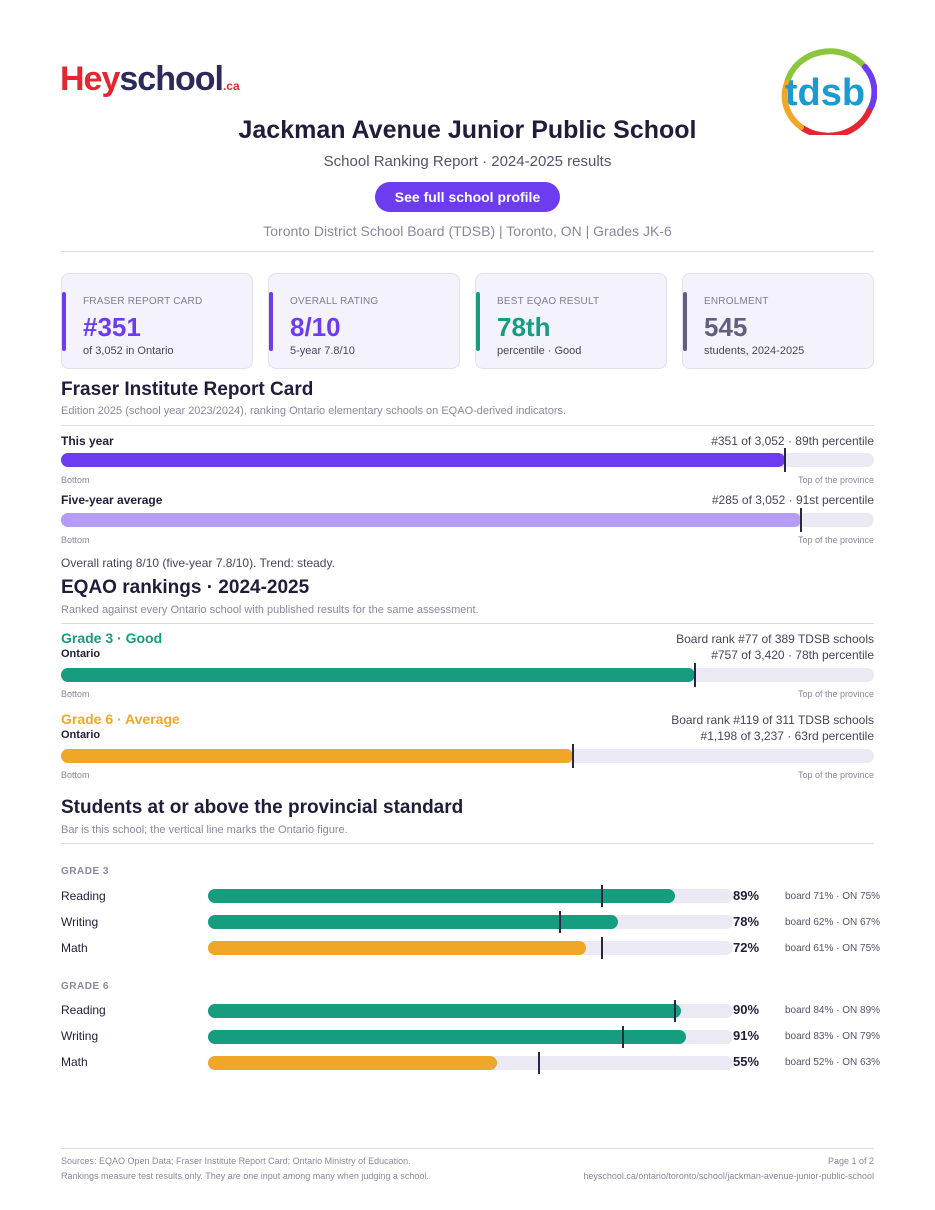 The image size is (935, 1210). I want to click on card-note: students, 2024-2025, so click(754, 351).